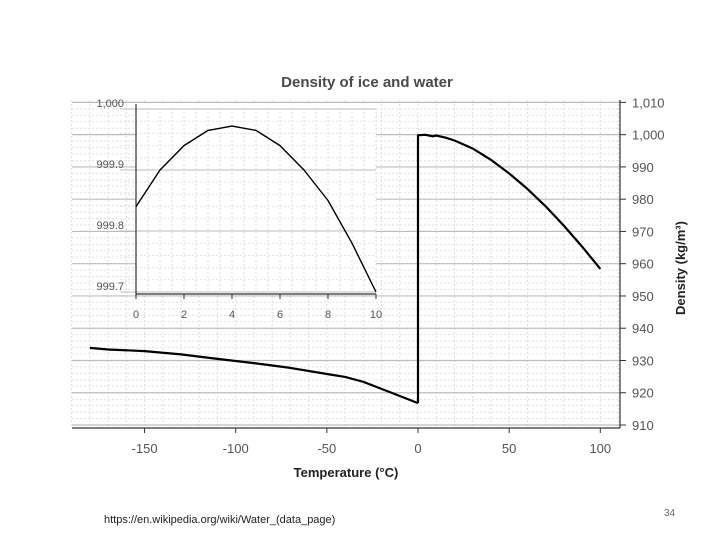 This screenshot has width=720, height=540. What do you see at coordinates (643, 264) in the screenshot?
I see `y-tick-label: 960` at bounding box center [643, 264].